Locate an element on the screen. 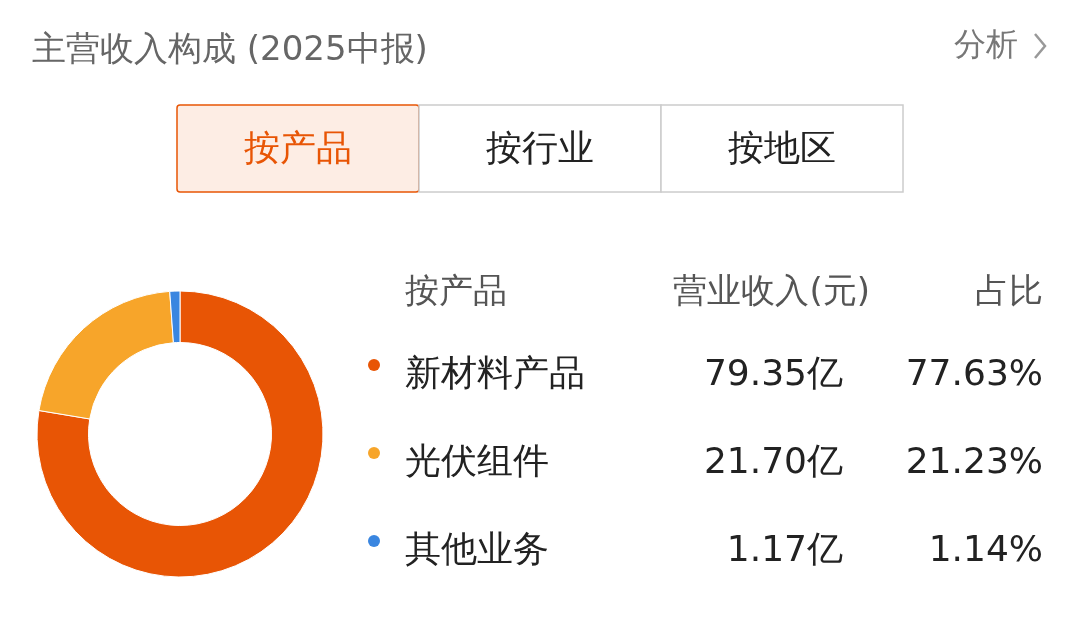  text: 分析 is located at coordinates (986, 44).